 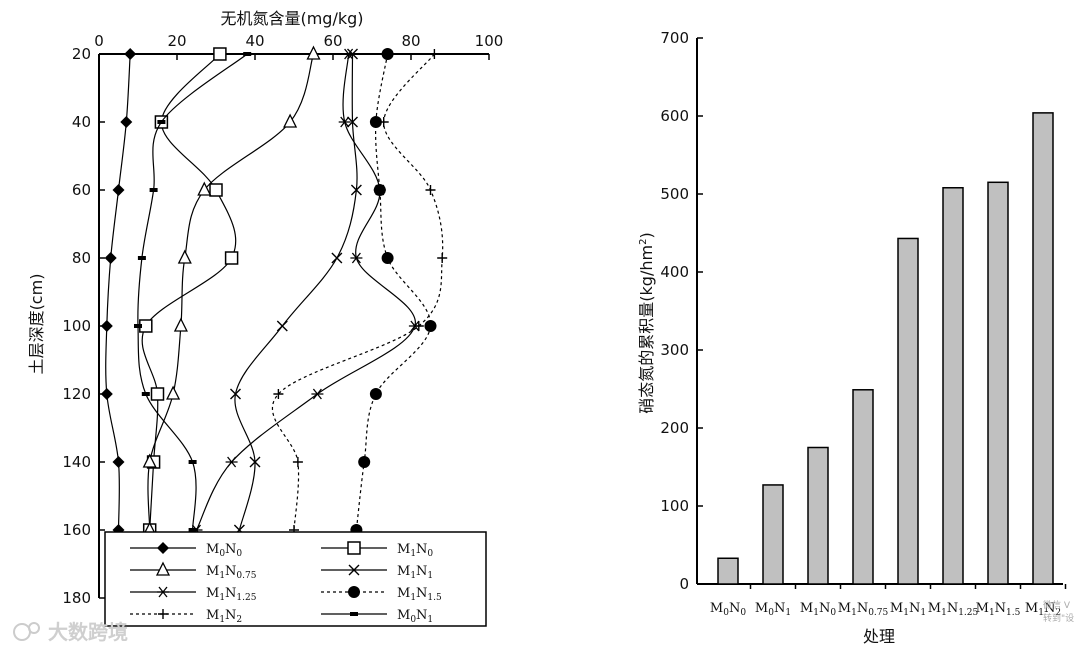 I want to click on y-ticks: 20 40 60 80 100 120 140 160 180, so click(x=83, y=326).